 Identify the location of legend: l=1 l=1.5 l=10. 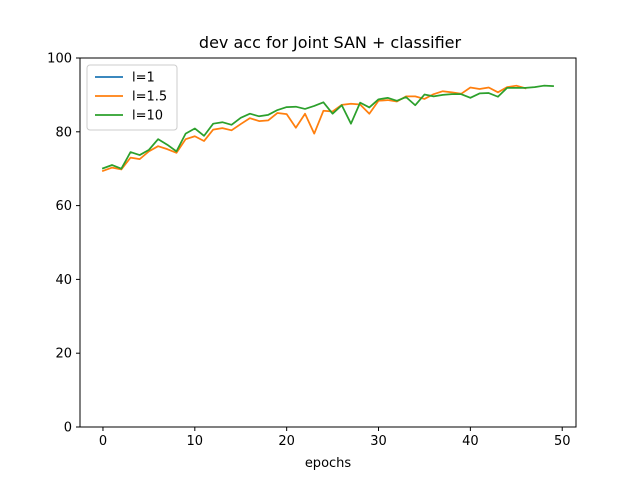
(132, 97).